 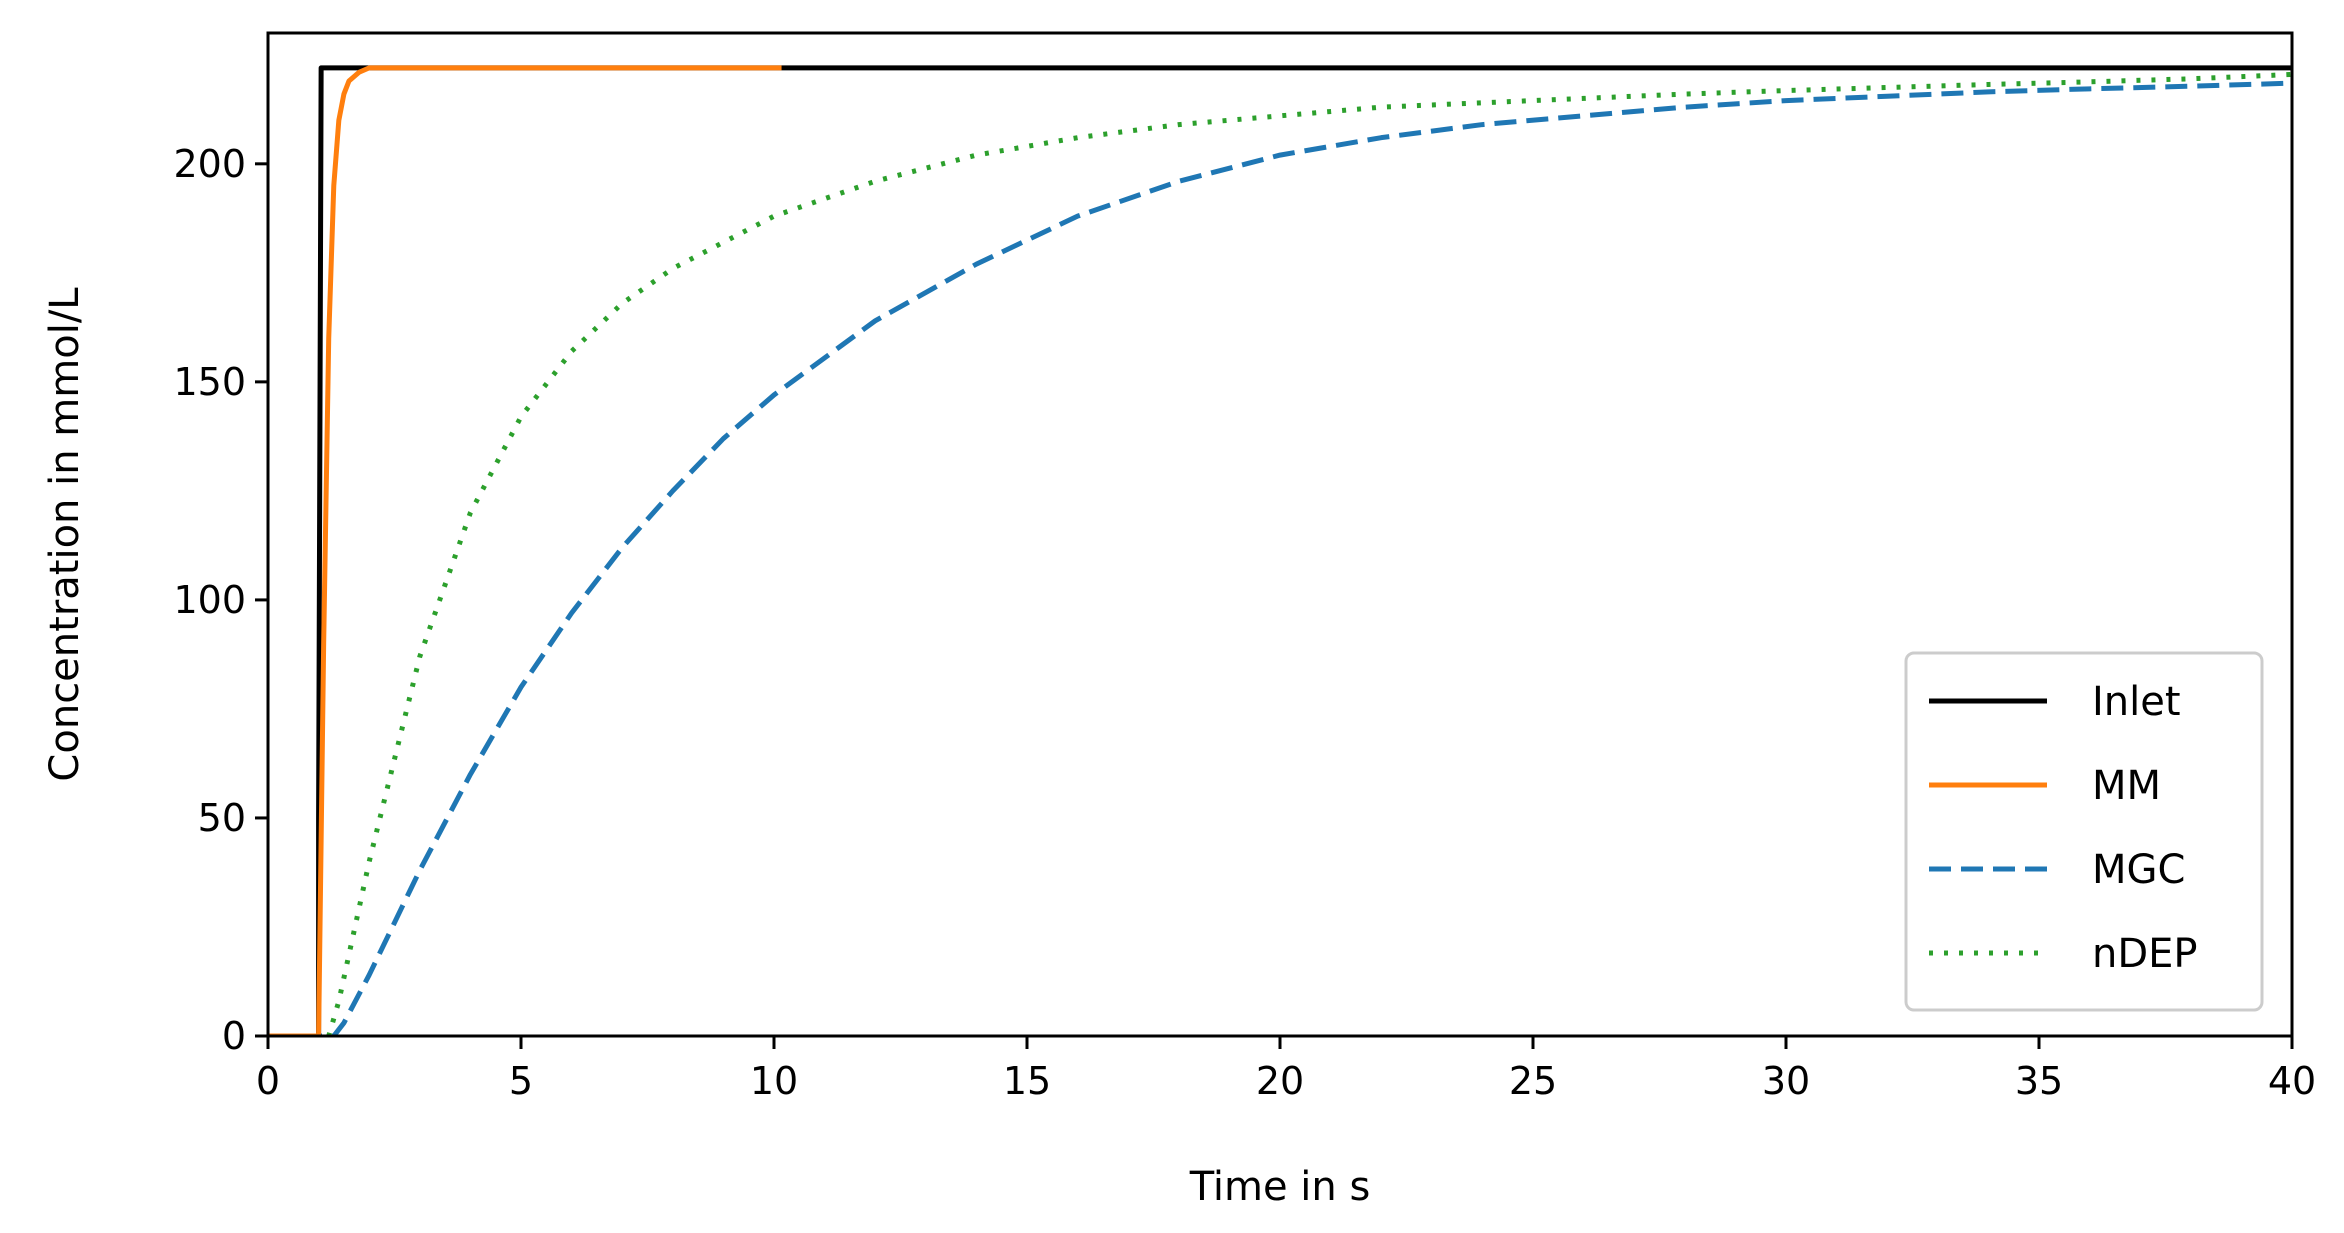 I want to click on y-tick-label: 0, so click(x=234, y=1036).